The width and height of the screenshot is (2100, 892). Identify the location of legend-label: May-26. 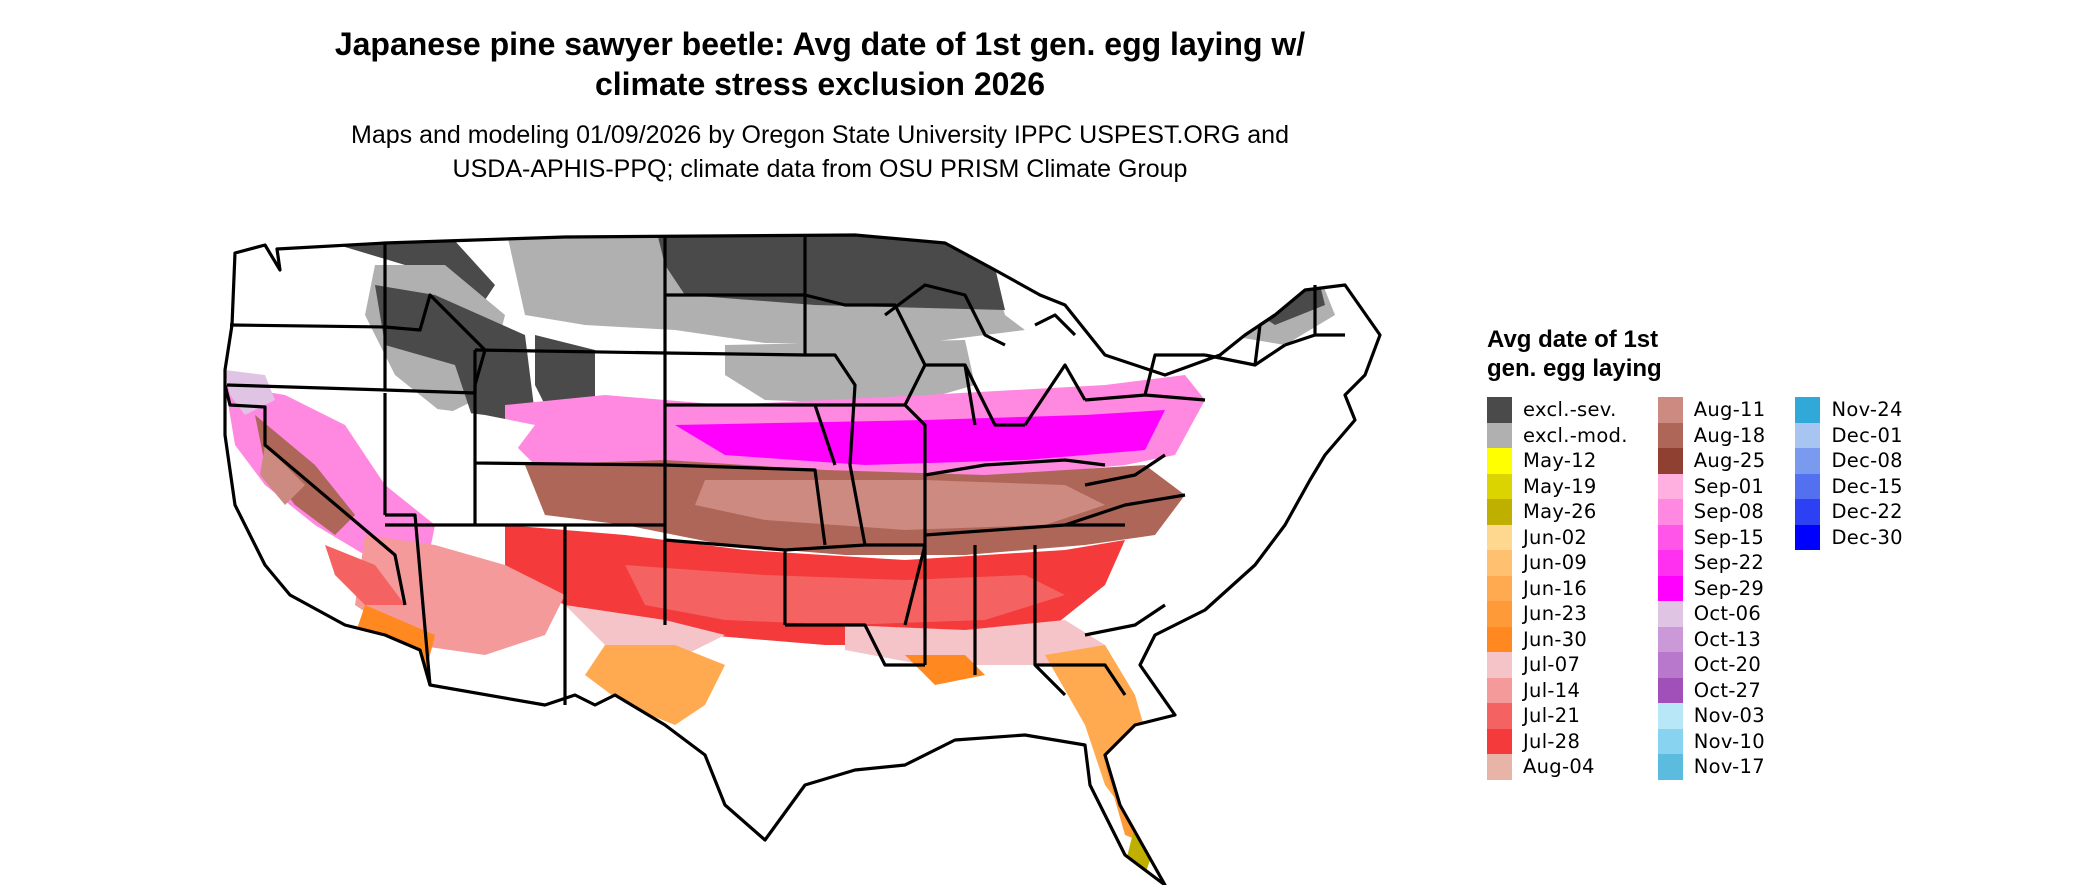
(1560, 512).